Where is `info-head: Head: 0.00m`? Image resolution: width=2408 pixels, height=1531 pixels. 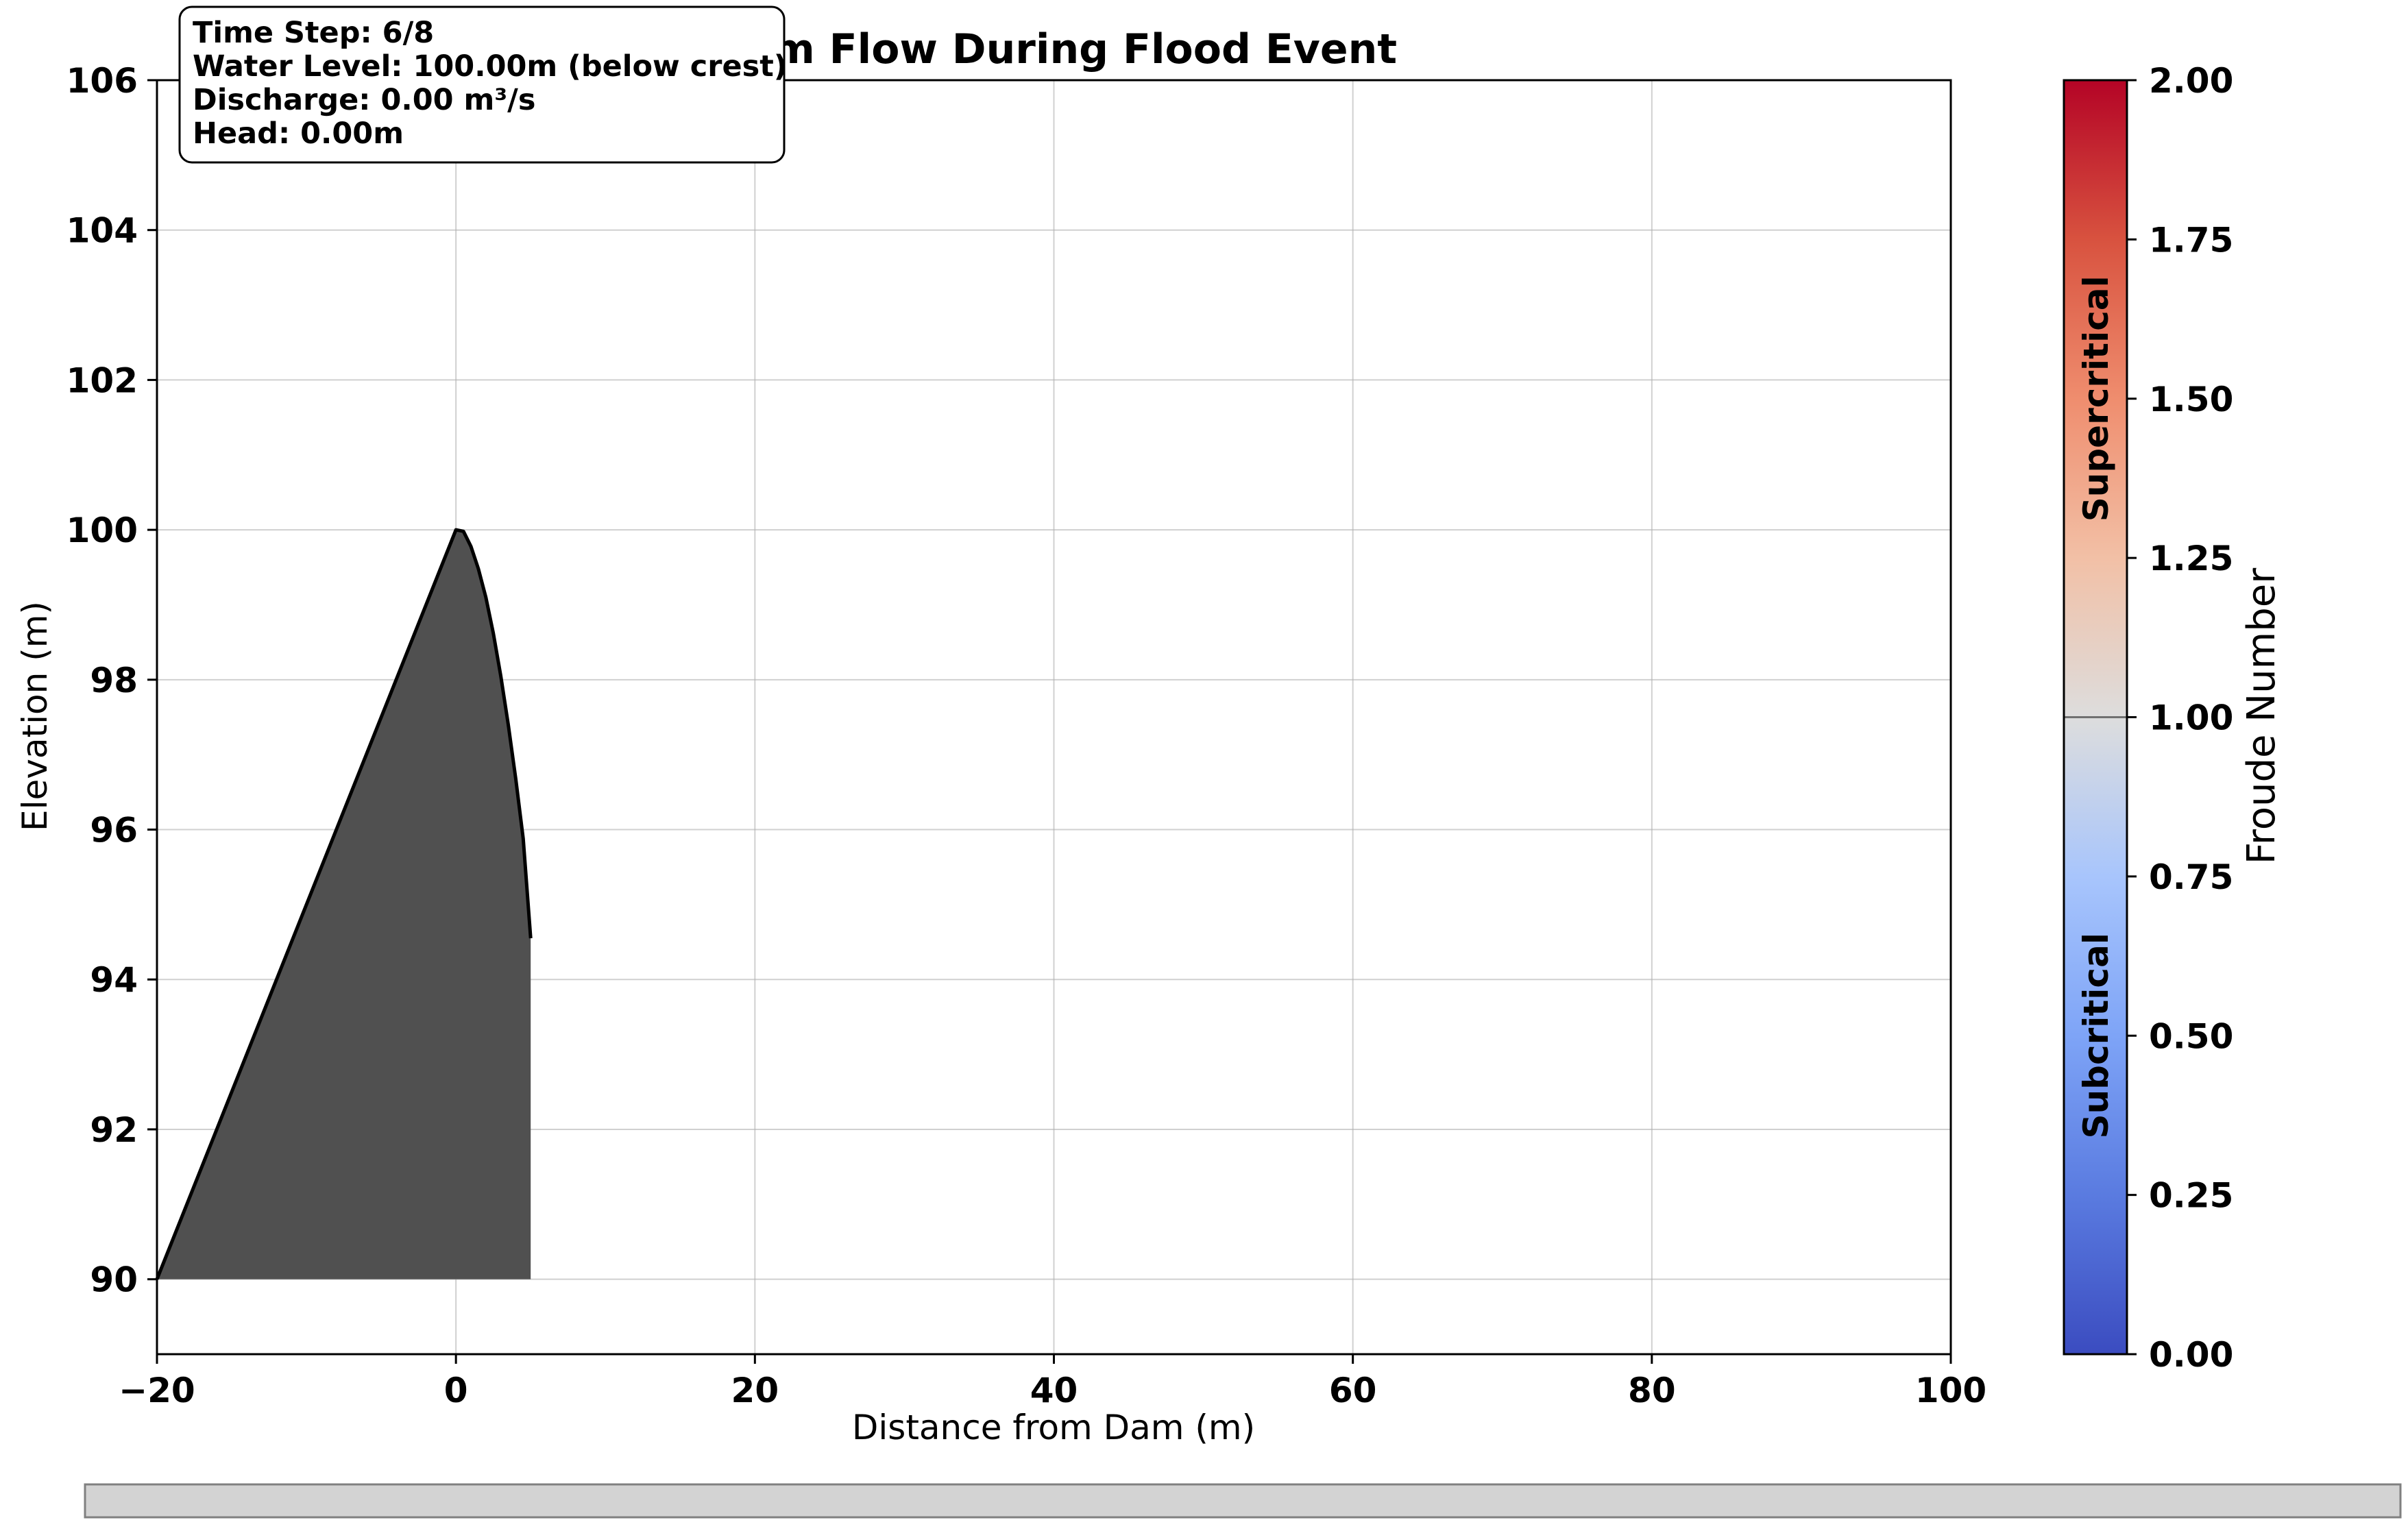
info-head: Head: 0.00m is located at coordinates (298, 134).